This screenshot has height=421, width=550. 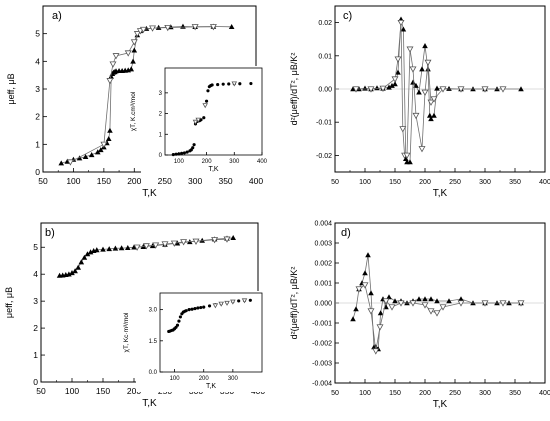 I want to click on panel-label: b), so click(x=50, y=233).